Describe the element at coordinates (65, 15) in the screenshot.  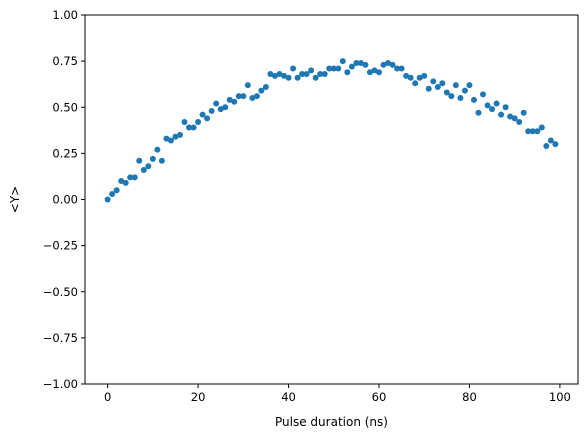
I see `y-tick-label: 1.00` at that location.